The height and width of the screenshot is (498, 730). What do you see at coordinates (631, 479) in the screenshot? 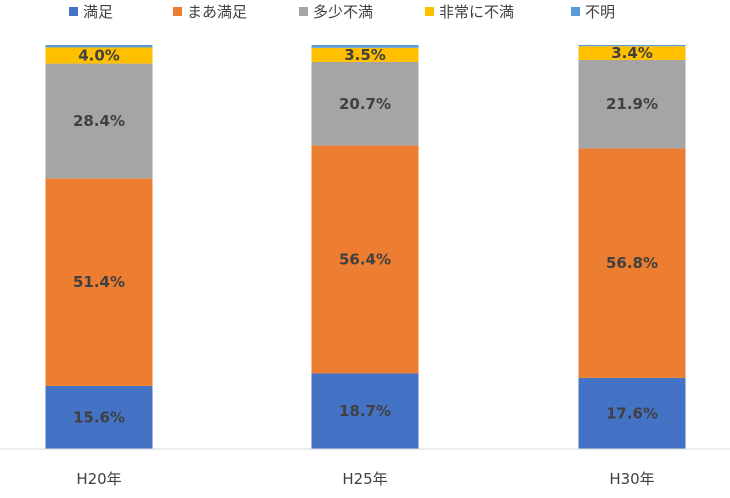
I see `x-tick-label: H30年` at bounding box center [631, 479].